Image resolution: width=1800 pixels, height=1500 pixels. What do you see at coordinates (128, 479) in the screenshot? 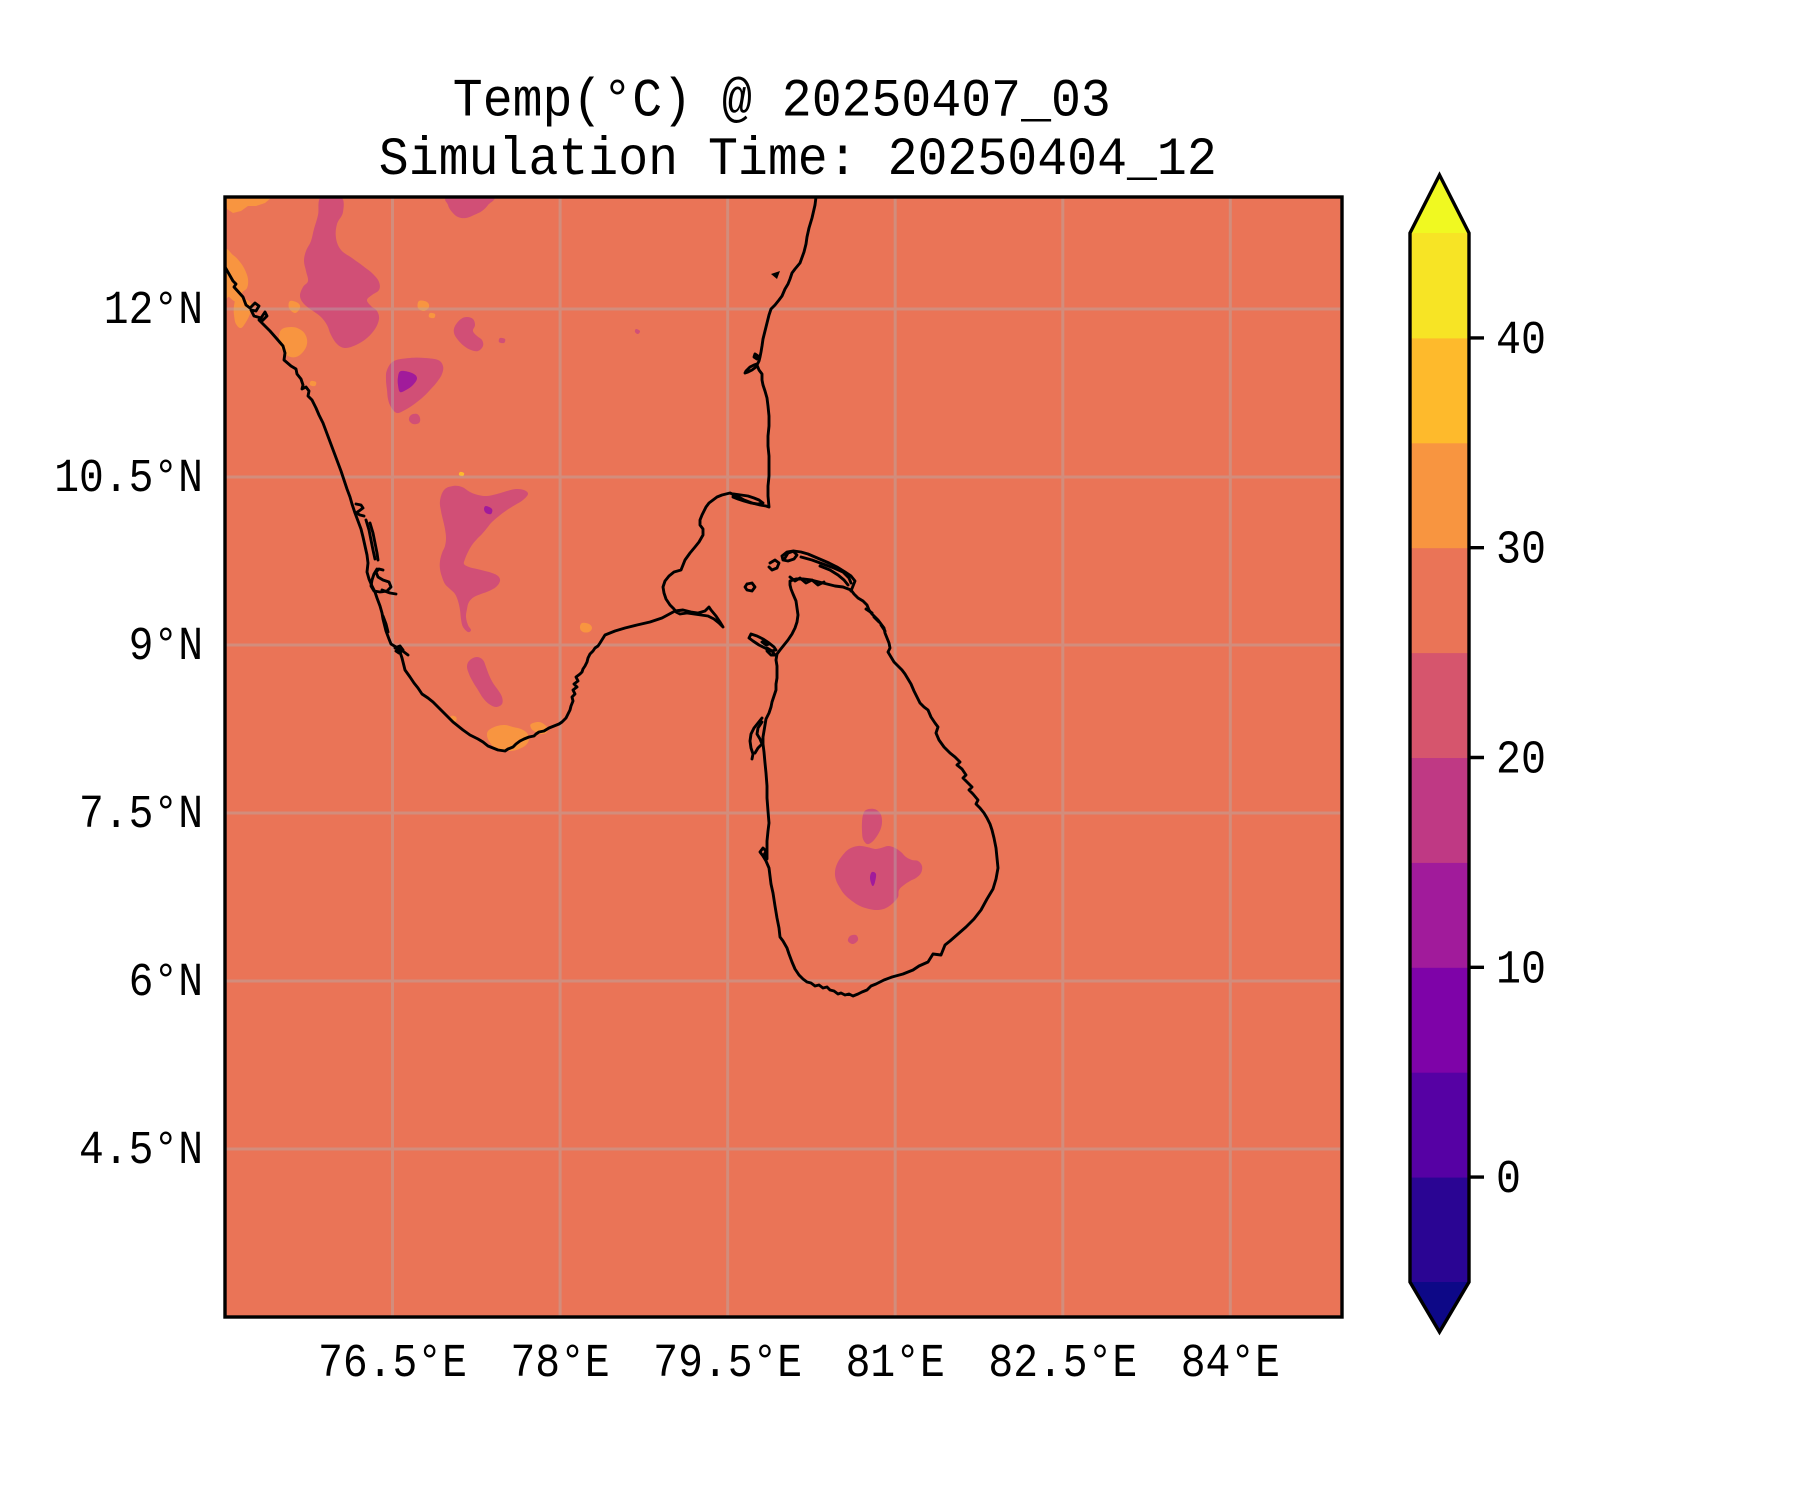
I see `svg-text: 10.5°N` at bounding box center [128, 479].